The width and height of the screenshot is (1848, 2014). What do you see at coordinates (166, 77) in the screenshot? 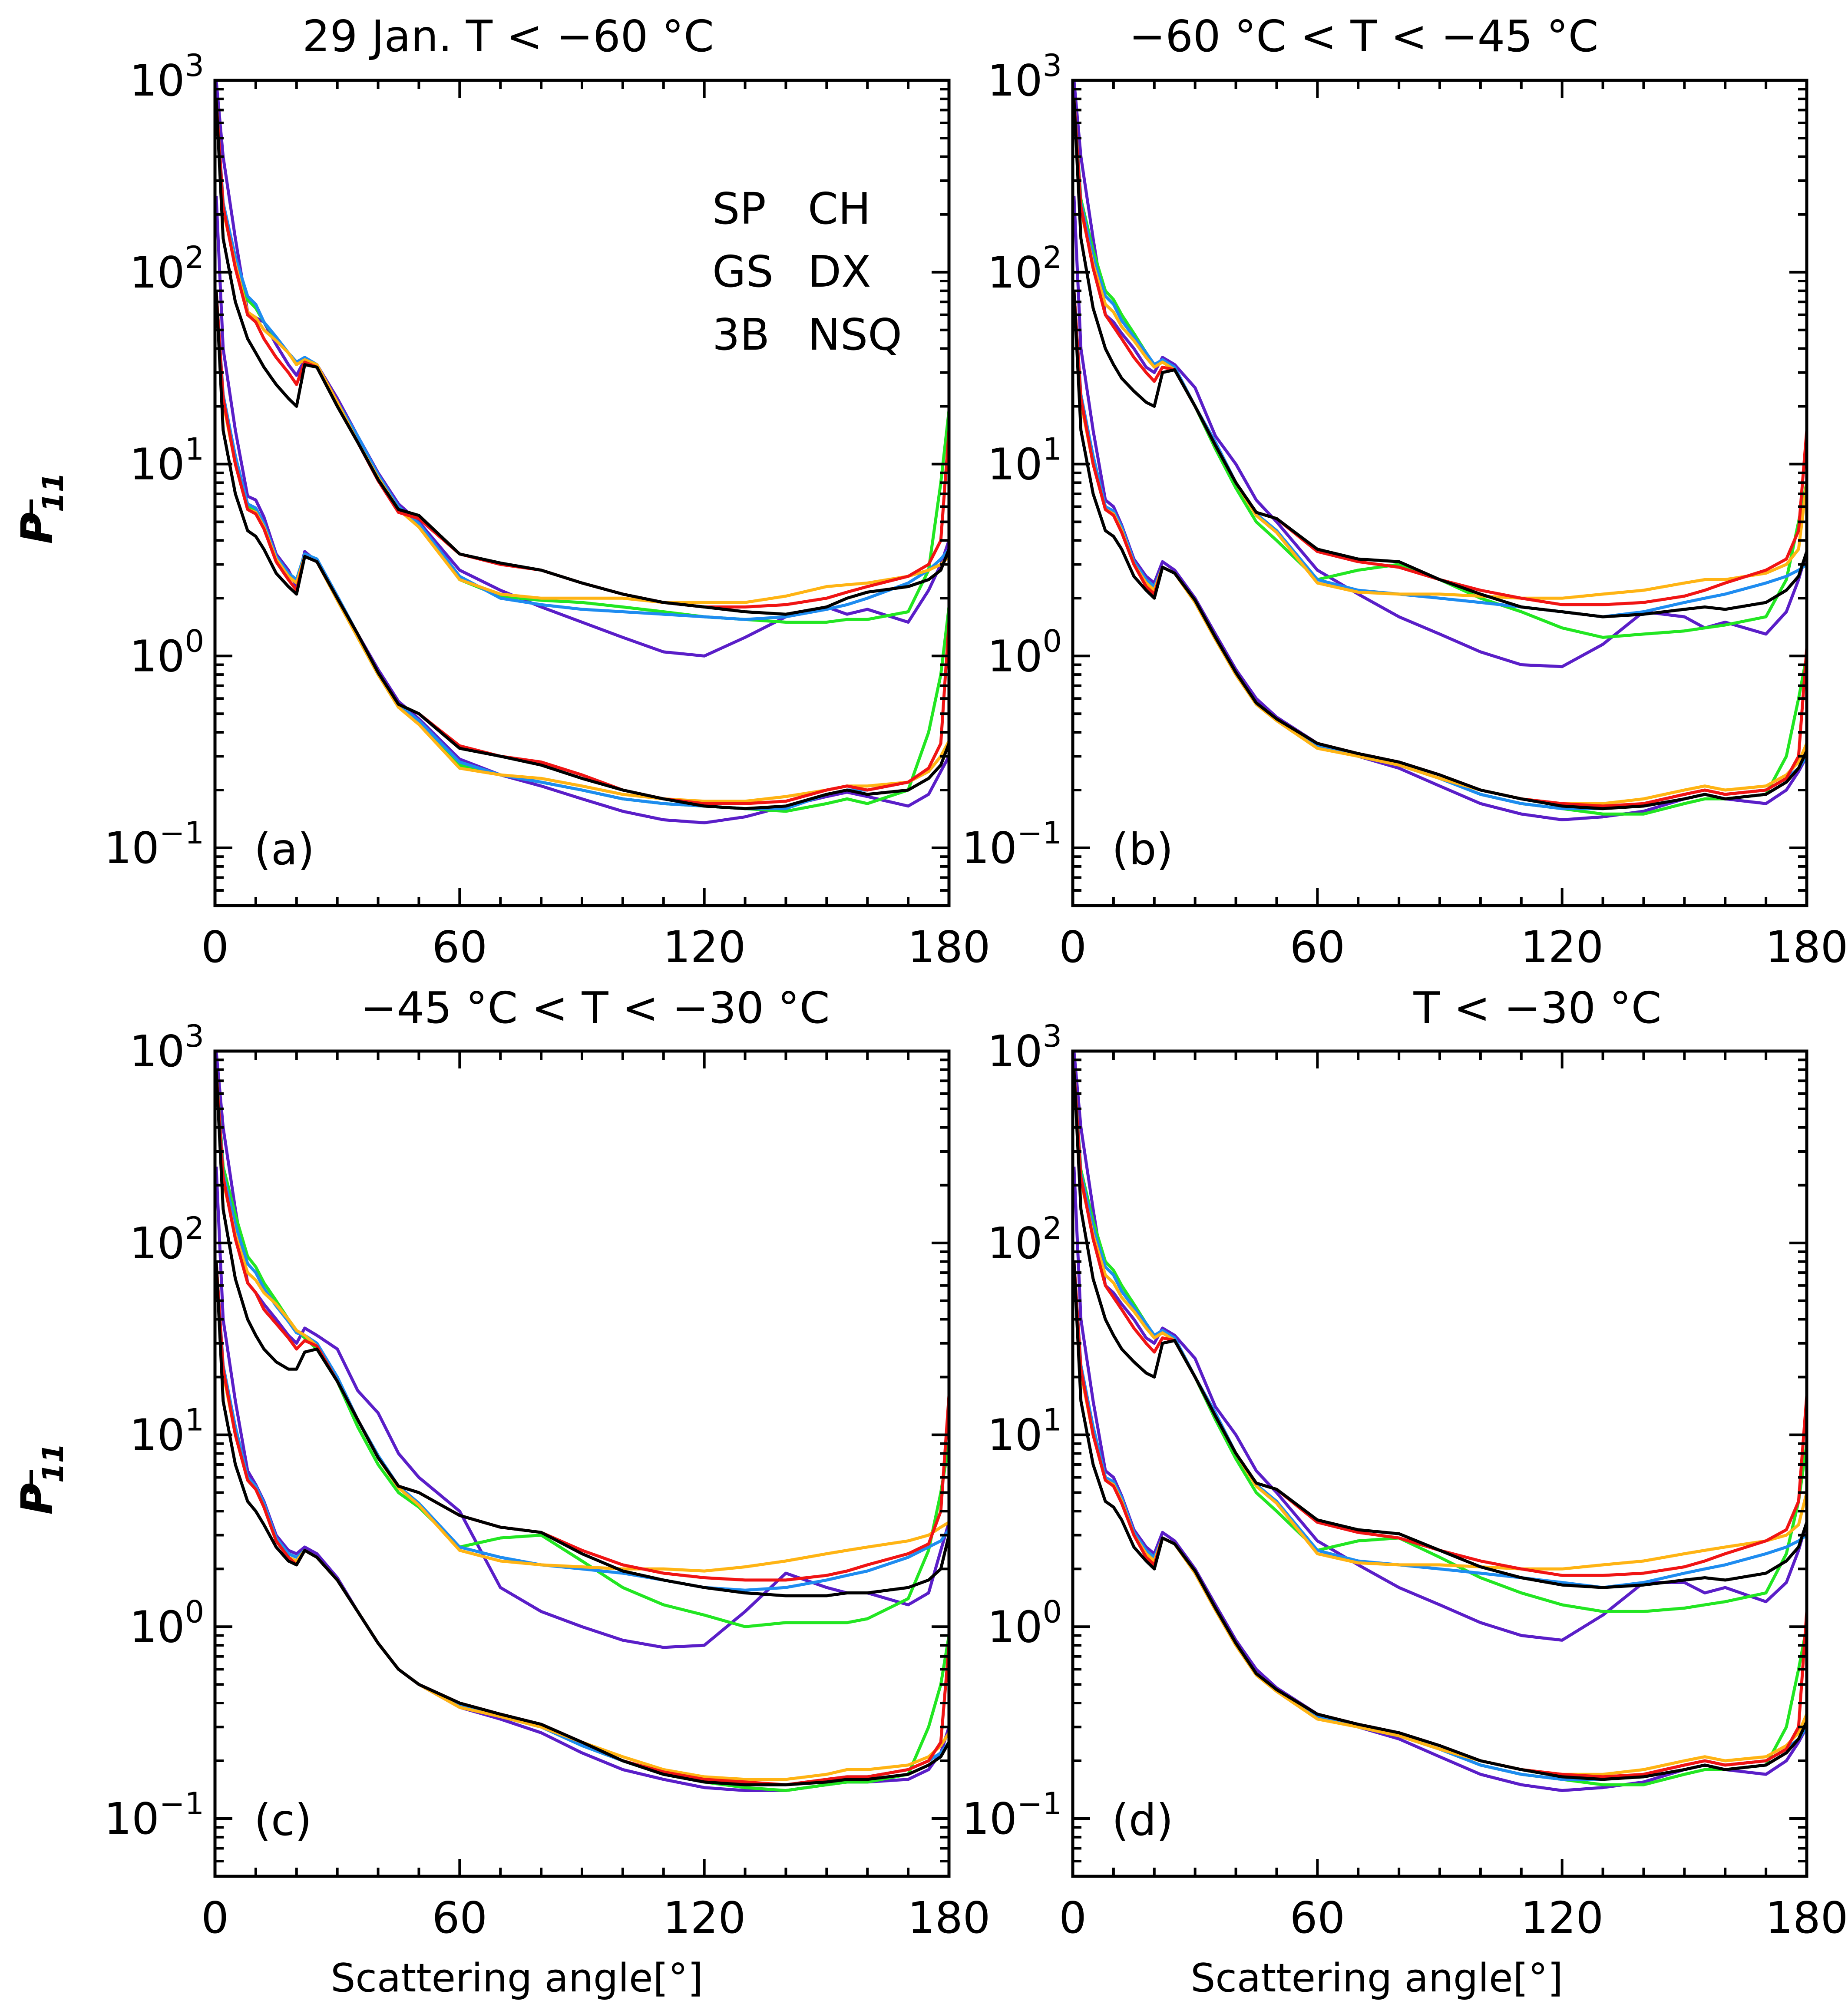
I see `y-tick-label-a: 10³` at bounding box center [166, 77].